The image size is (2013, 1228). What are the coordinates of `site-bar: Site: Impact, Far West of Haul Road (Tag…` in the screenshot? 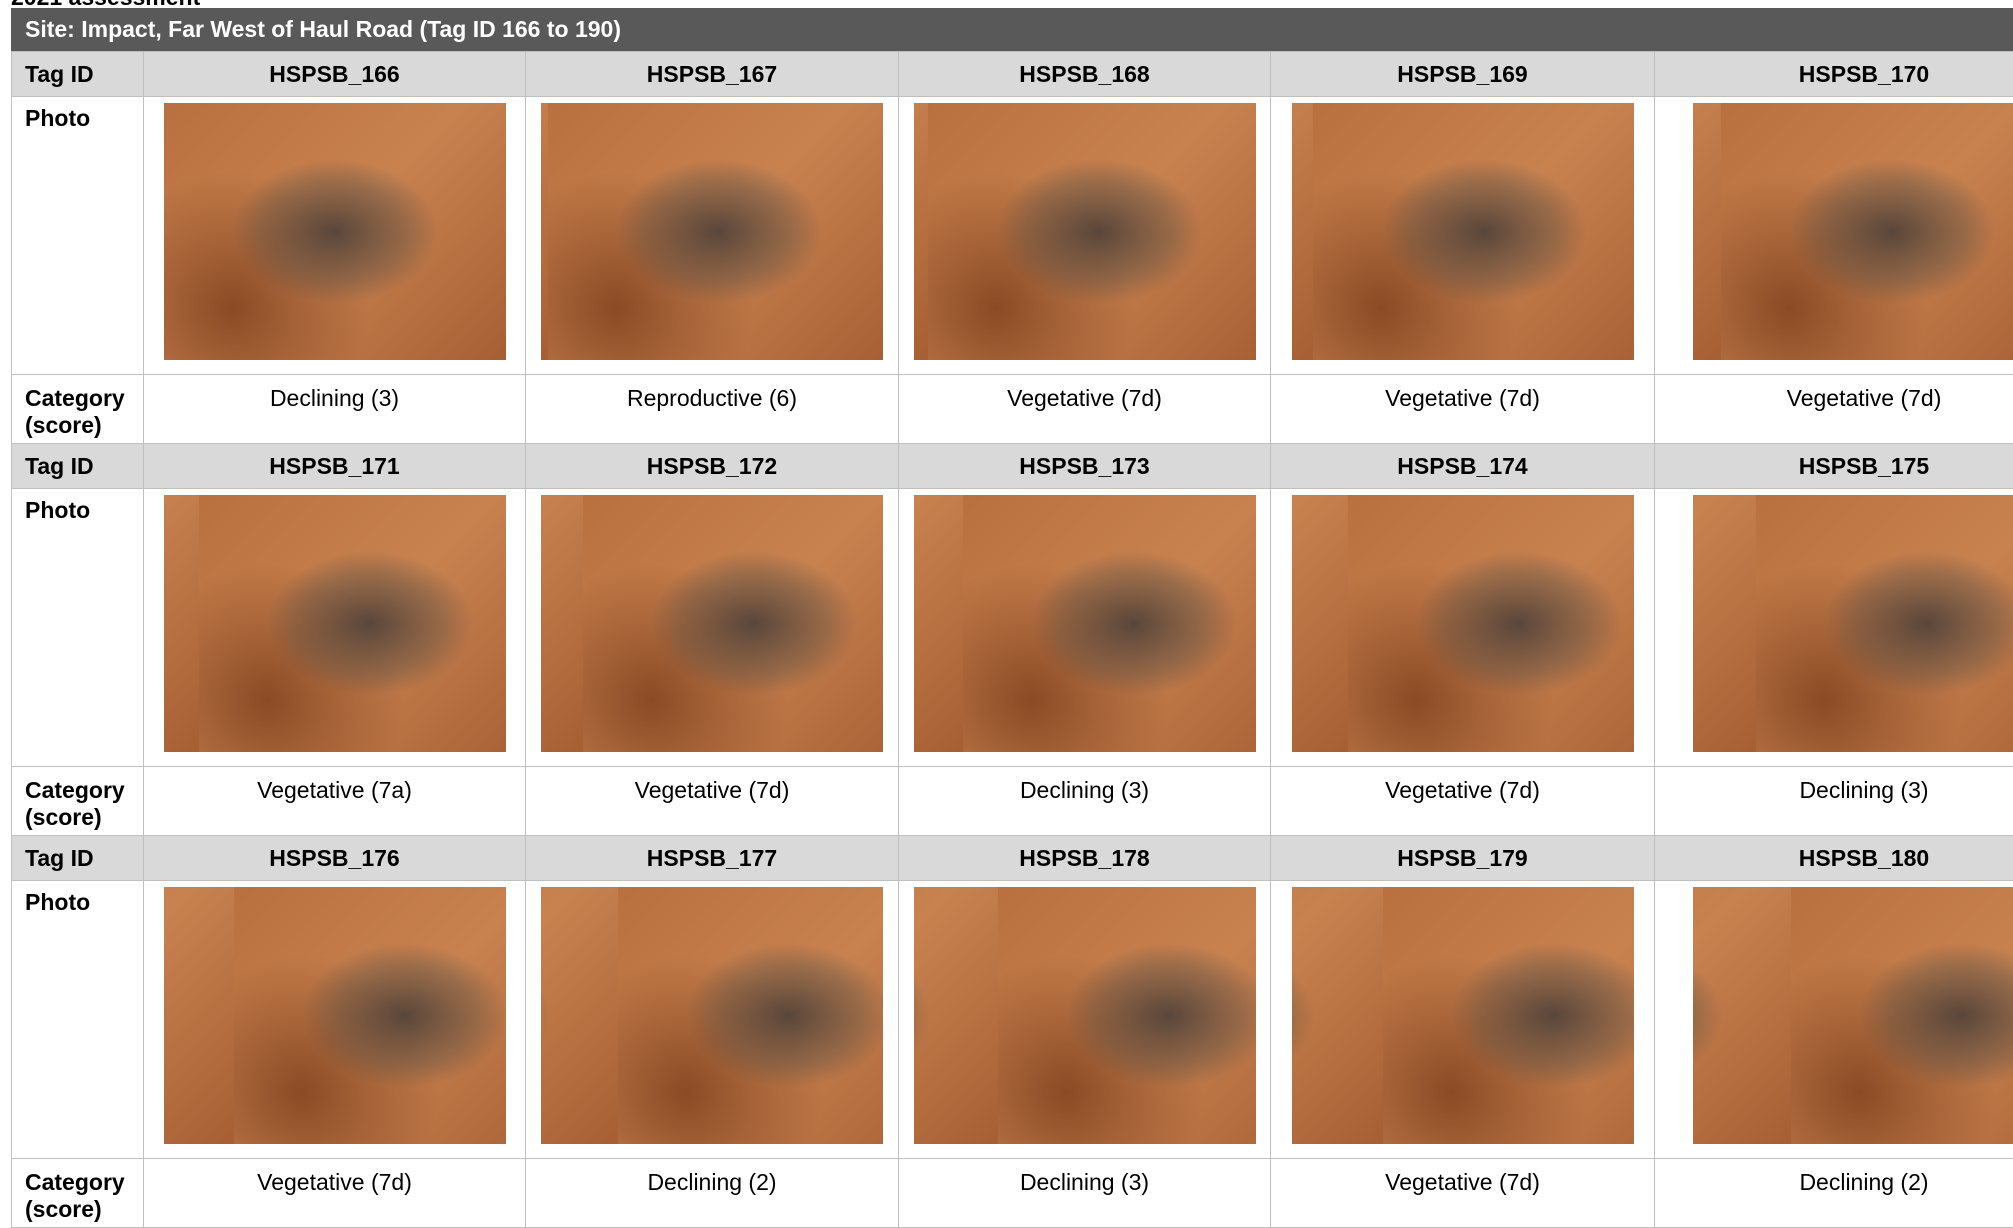 It's located at (1012, 29).